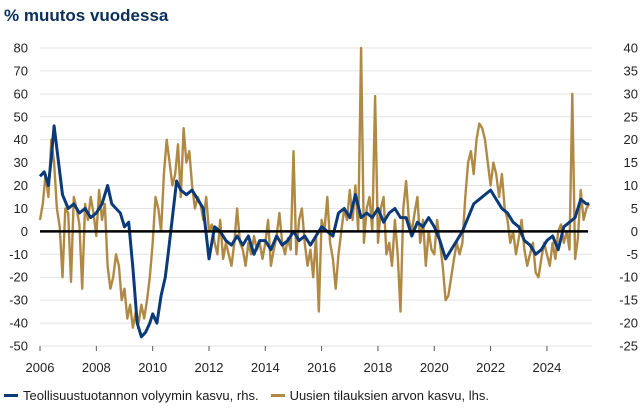  What do you see at coordinates (631, 185) in the screenshot?
I see `right-tick-label: 10` at bounding box center [631, 185].